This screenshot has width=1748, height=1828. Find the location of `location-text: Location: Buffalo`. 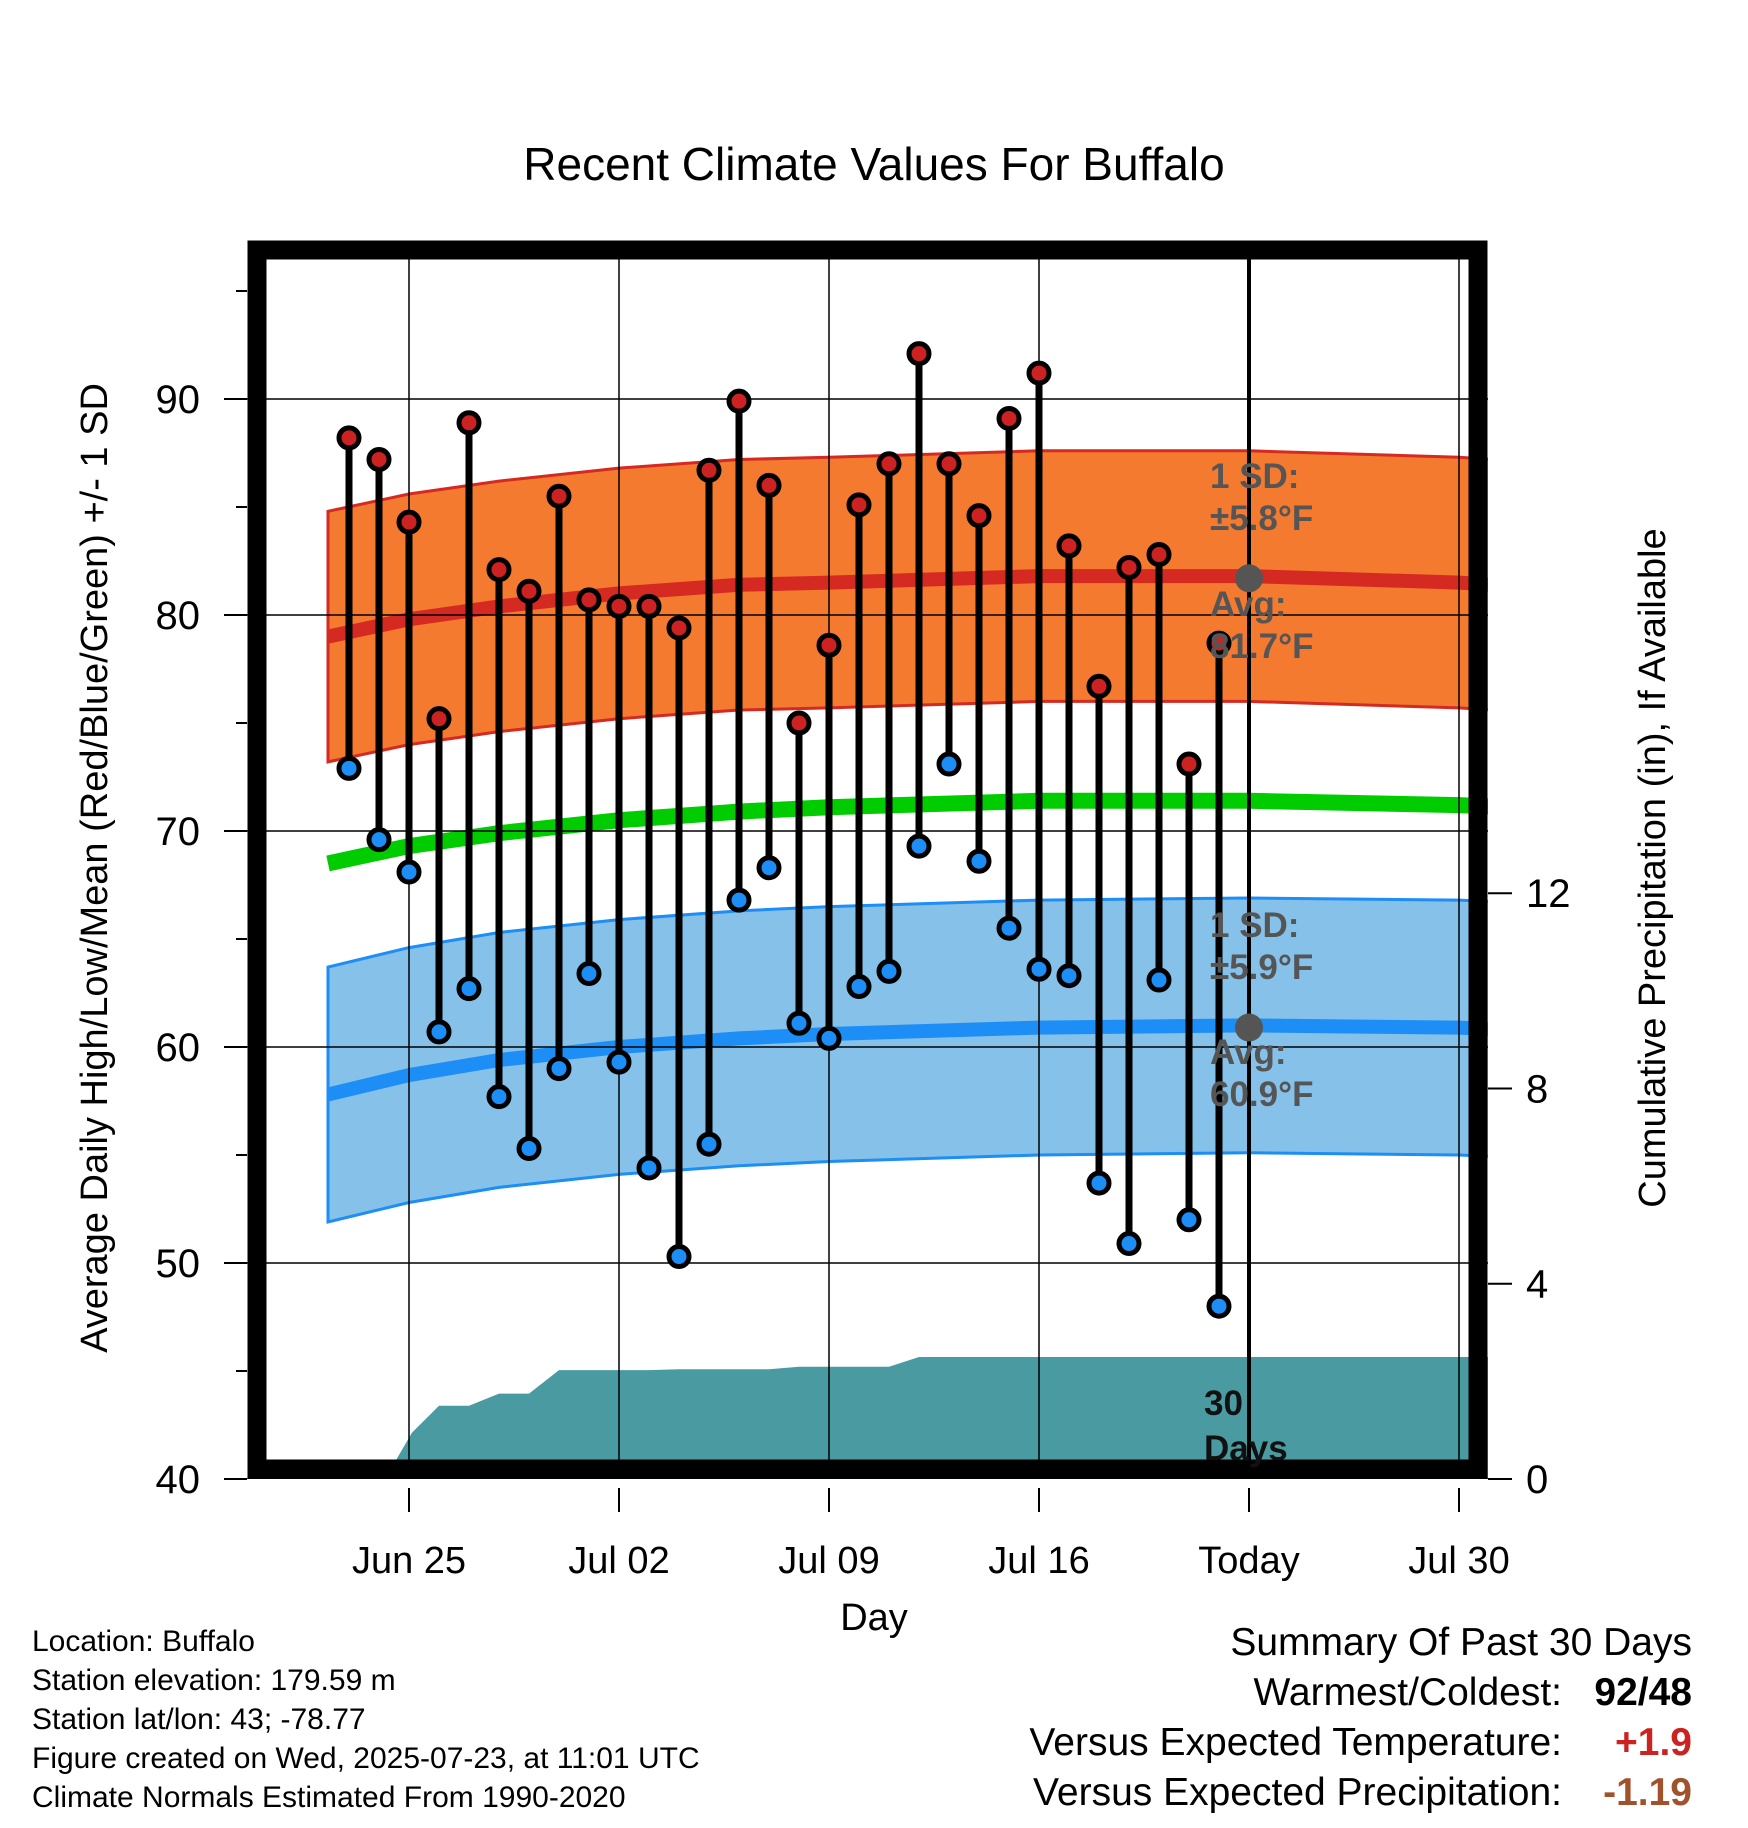

location-text: Location: Buffalo is located at coordinates (143, 1641).